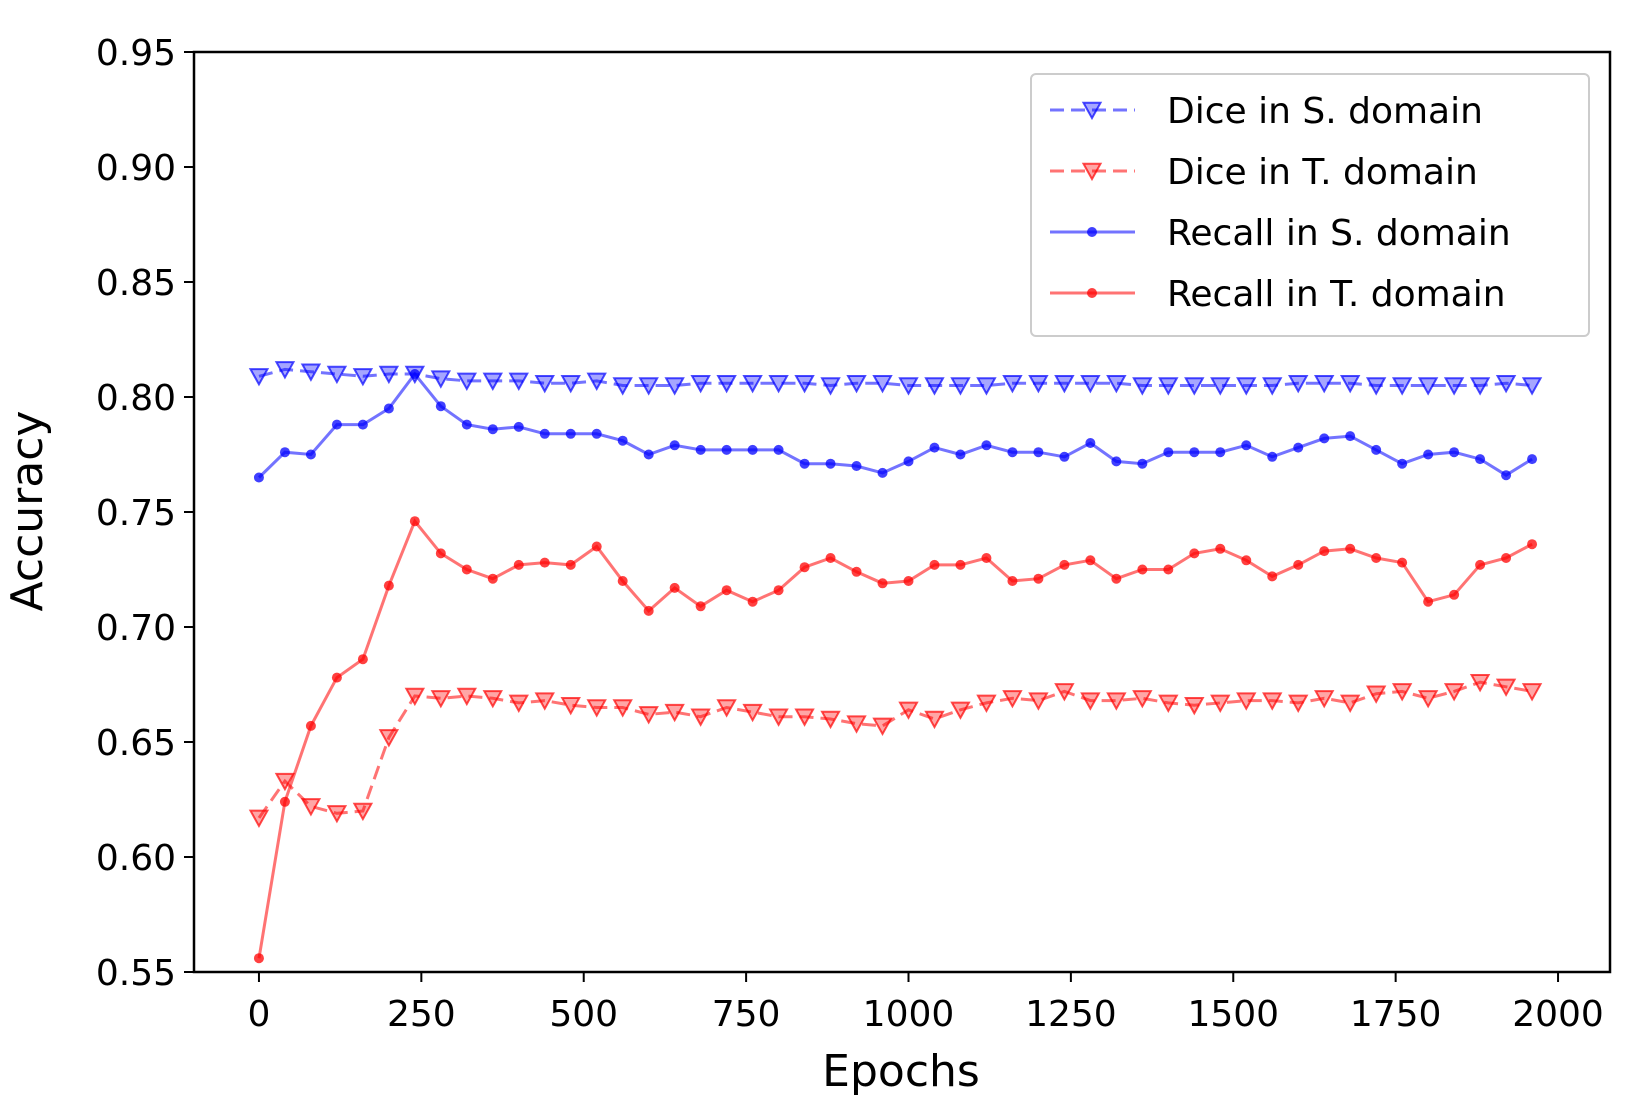  I want to click on y-tick-label: 0.55, so click(136, 973).